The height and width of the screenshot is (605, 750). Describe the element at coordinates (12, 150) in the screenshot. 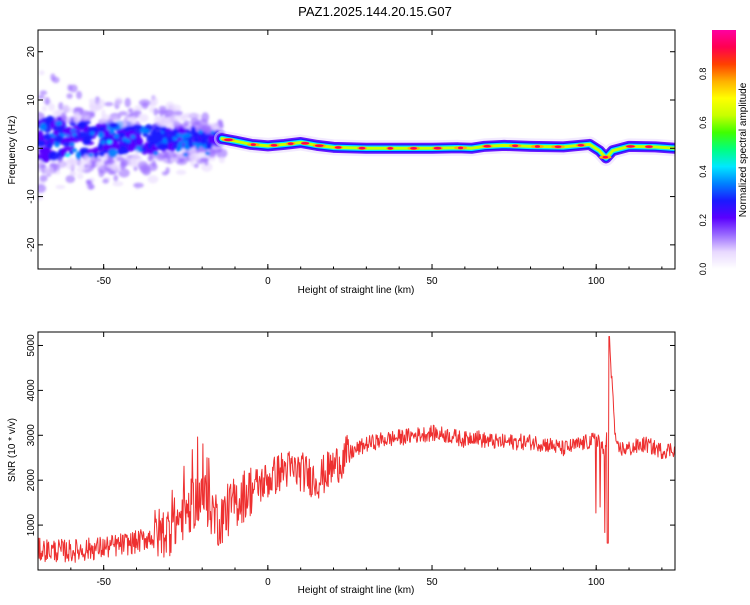

I see `spectrogram-ylabel: Frequency (Hz)` at that location.